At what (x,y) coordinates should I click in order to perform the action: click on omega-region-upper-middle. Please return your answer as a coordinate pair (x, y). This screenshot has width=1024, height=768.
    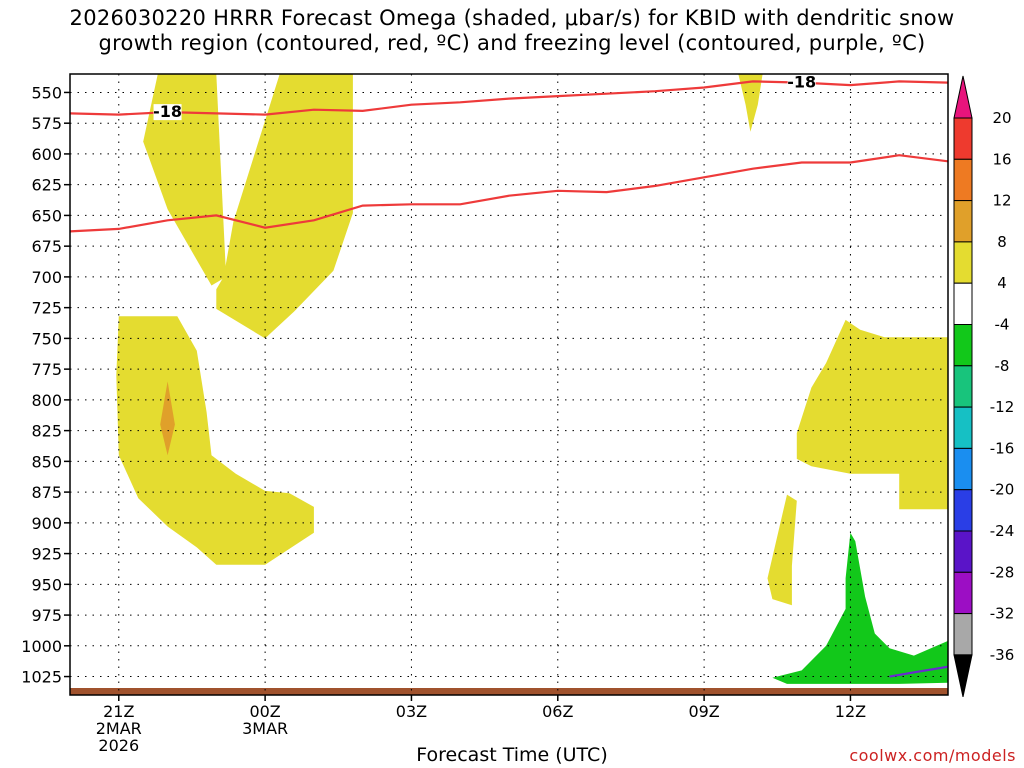
    Looking at the image, I should click on (284, 206).